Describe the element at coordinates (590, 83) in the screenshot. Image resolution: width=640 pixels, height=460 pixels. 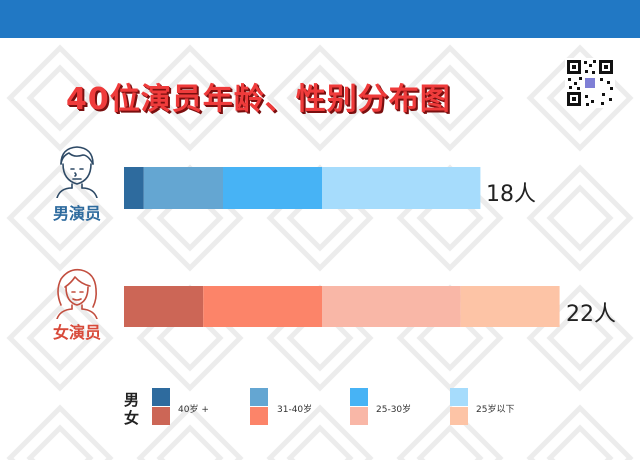
I see `qr-code-icon` at that location.